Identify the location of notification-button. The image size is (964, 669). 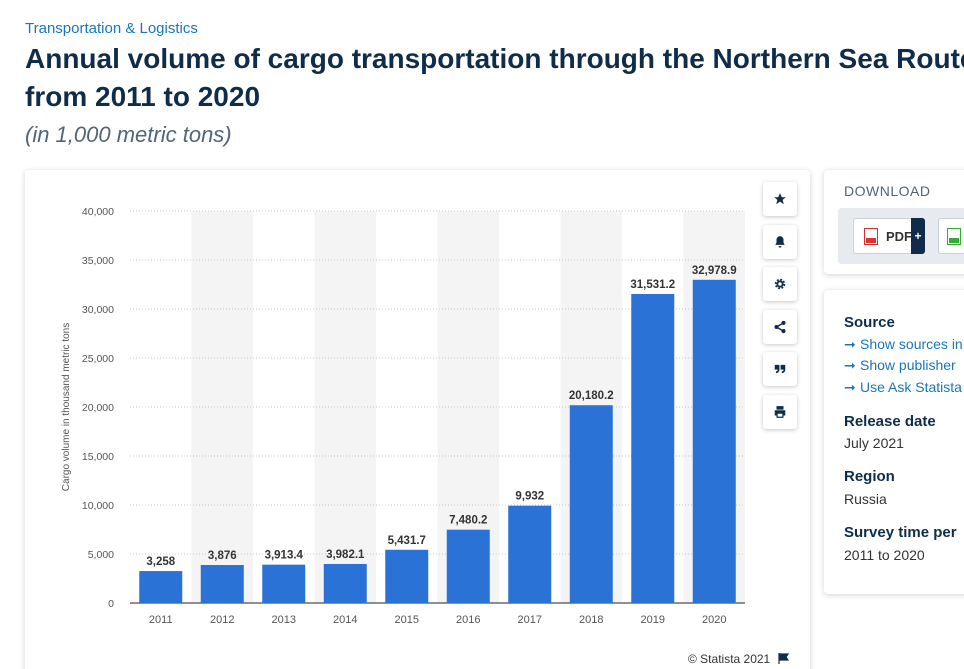
(780, 241).